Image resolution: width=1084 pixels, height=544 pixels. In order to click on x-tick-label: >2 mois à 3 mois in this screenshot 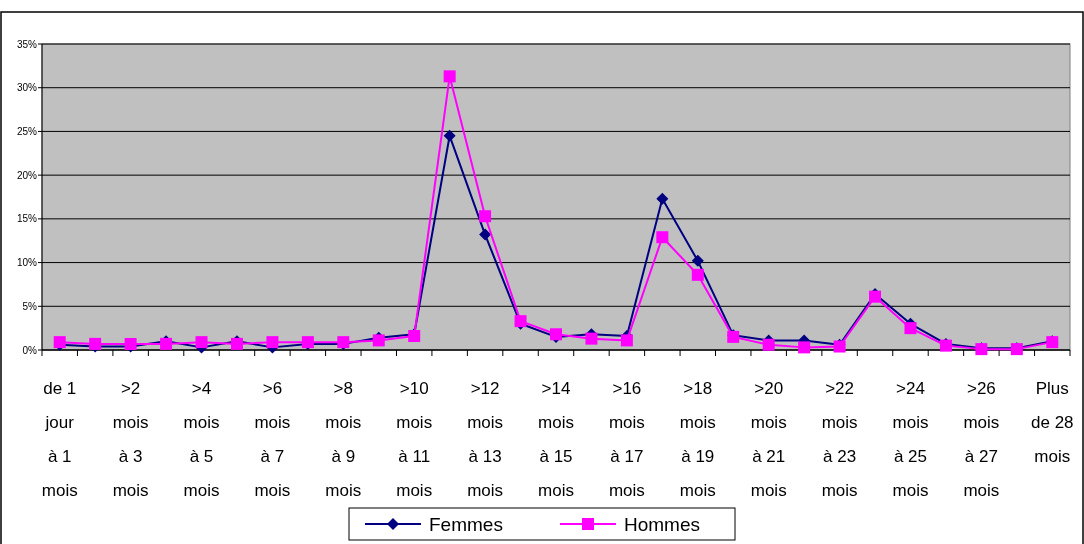, I will do `click(130, 439)`.